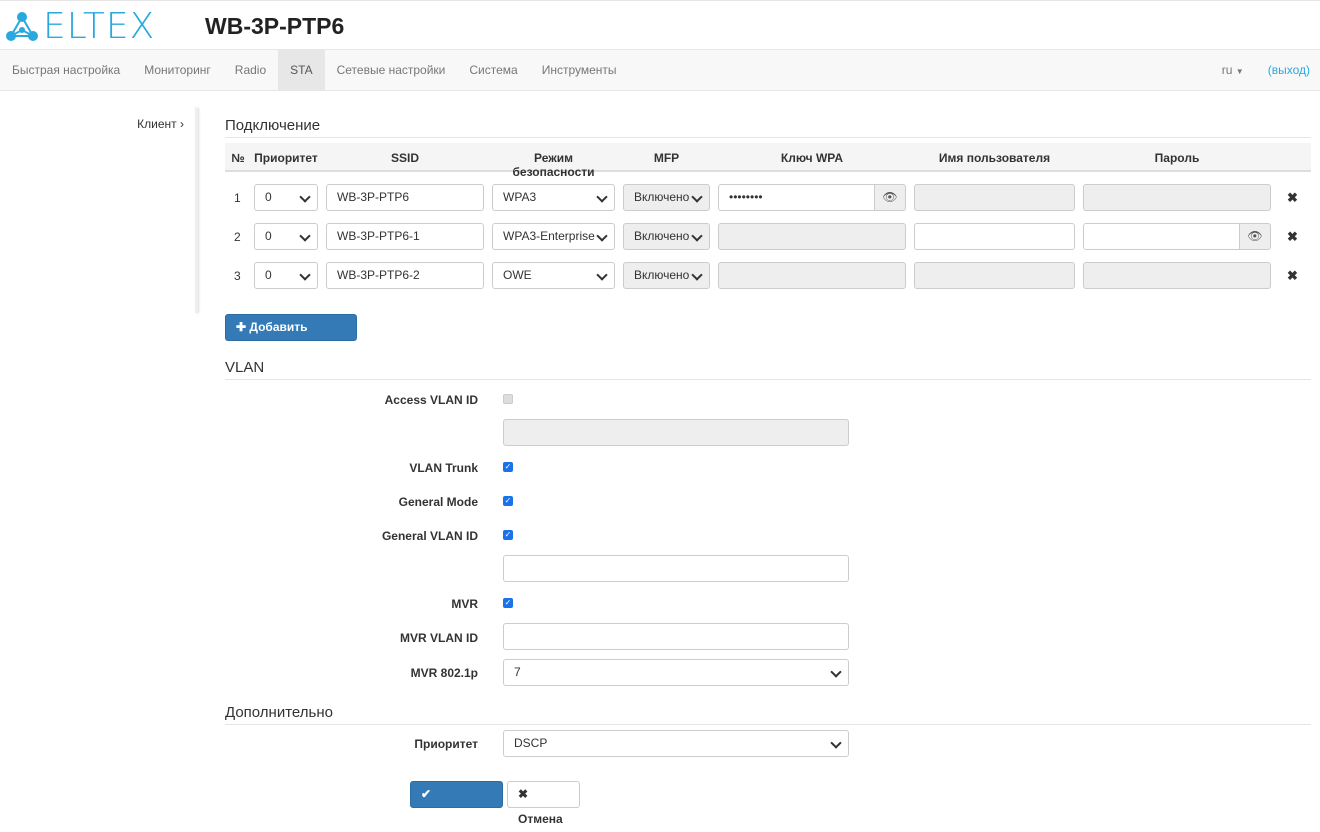 This screenshot has width=1320, height=832. What do you see at coordinates (666, 158) in the screenshot?
I see `col-mfp: MFP` at bounding box center [666, 158].